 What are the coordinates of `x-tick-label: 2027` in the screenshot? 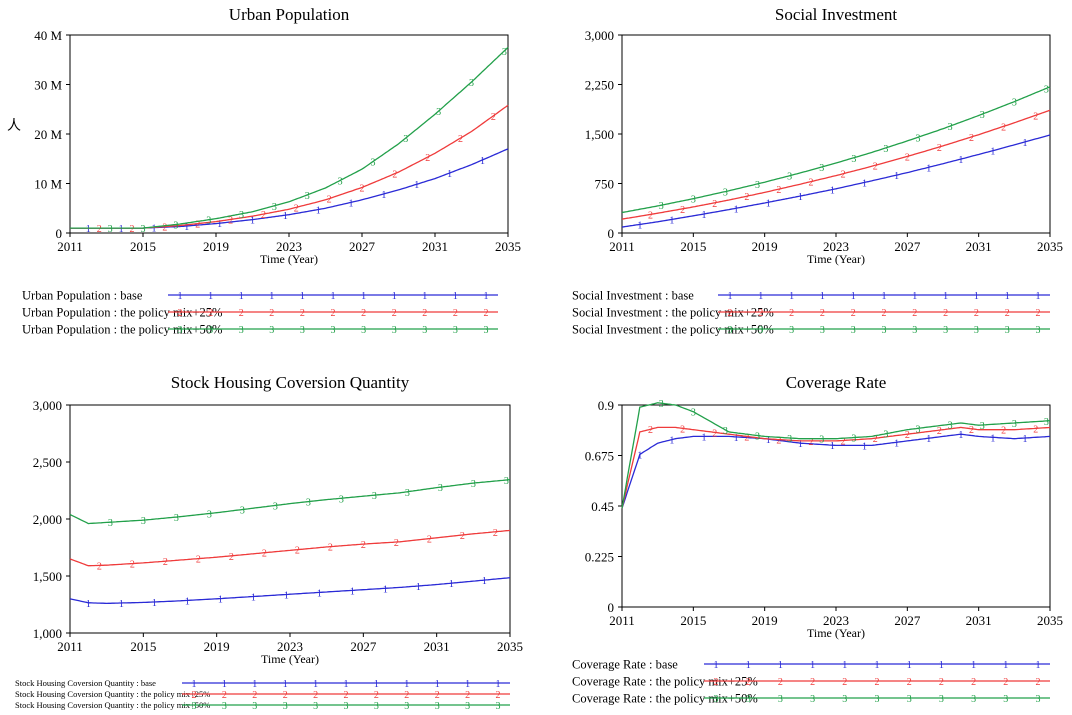 It's located at (907, 620).